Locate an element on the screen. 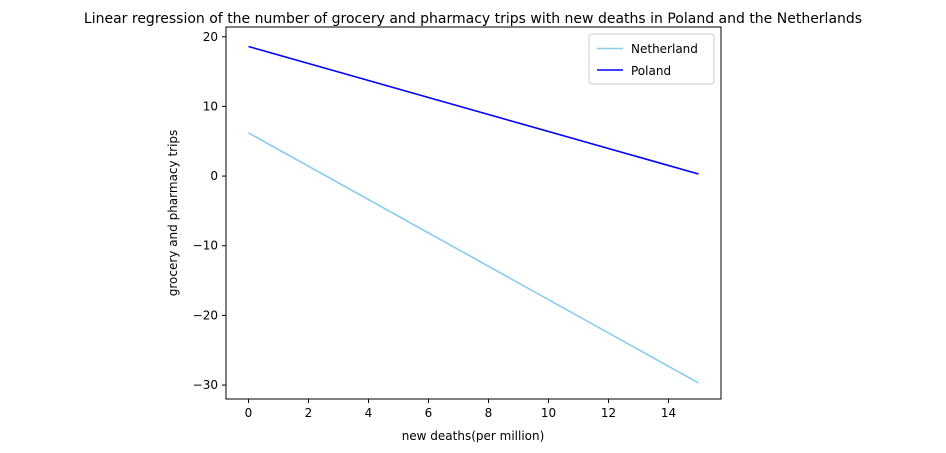 This screenshot has width=946, height=453. x-axis-ticks: 0 2 4 6 8 10 12 14 is located at coordinates (460, 409).